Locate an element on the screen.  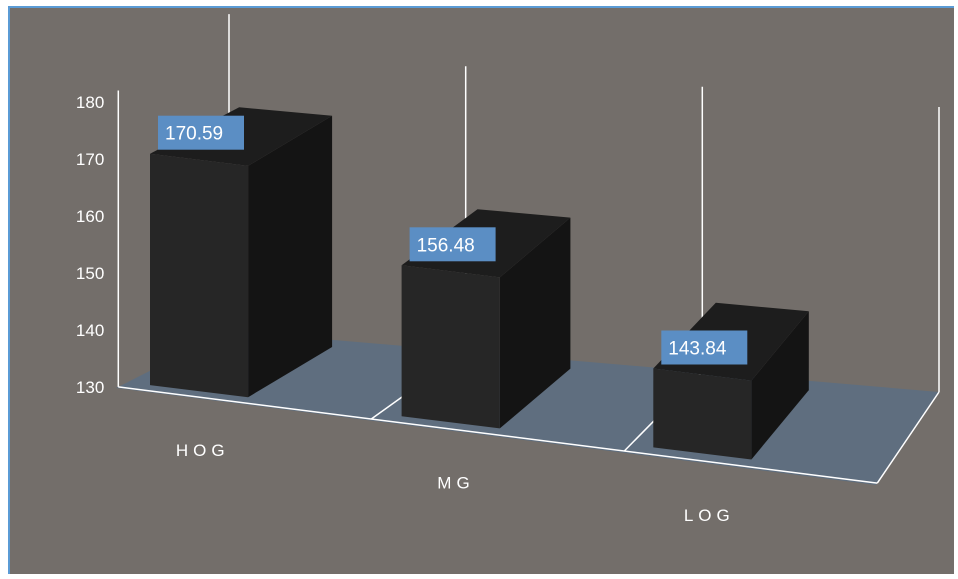
y-tick-label: 170 is located at coordinates (90, 159).